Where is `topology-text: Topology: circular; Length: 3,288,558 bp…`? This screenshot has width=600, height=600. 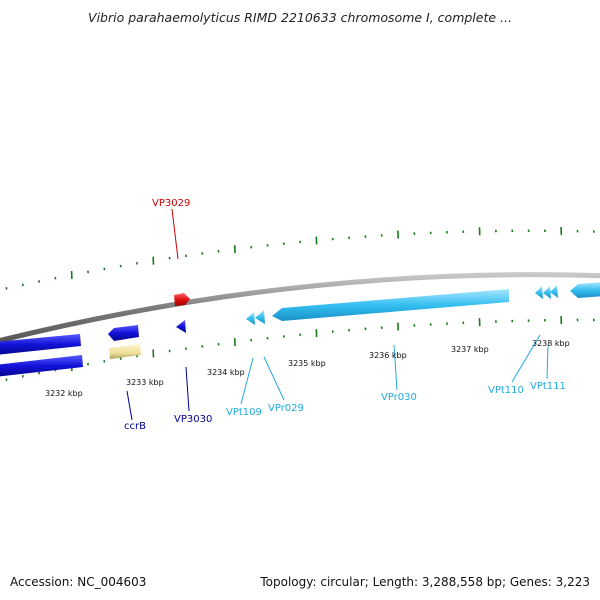
topology-text: Topology: circular; Length: 3,288,558 bp… is located at coordinates (425, 582).